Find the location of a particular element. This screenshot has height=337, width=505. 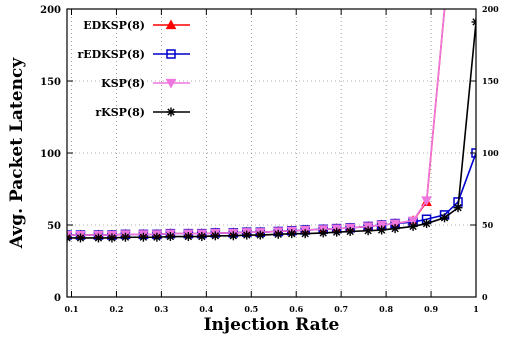

legend-item: rKSP(8) is located at coordinates (142, 112).